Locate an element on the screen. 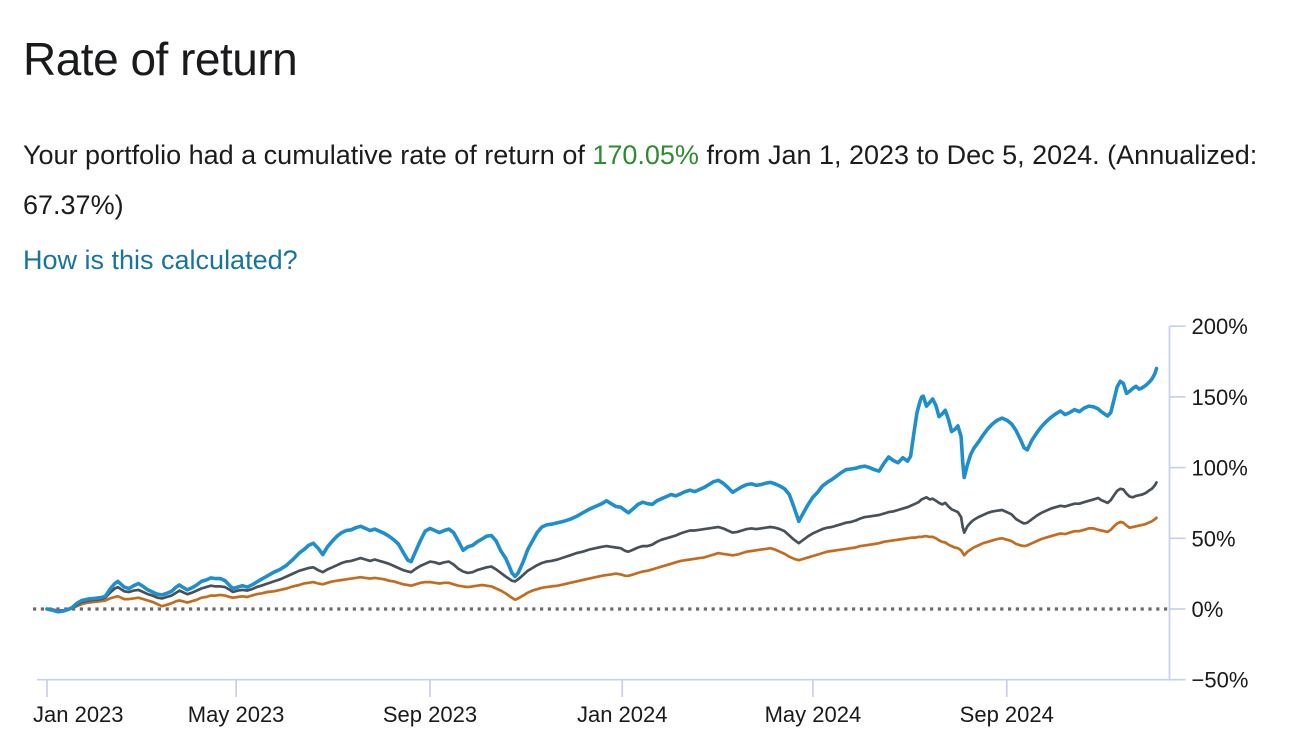 This screenshot has width=1292, height=747. y-tick-label: 50% is located at coordinates (1214, 538).